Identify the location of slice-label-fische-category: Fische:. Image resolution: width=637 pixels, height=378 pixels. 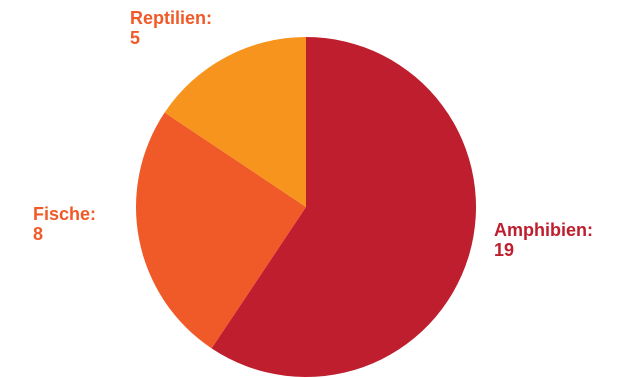
(65, 214).